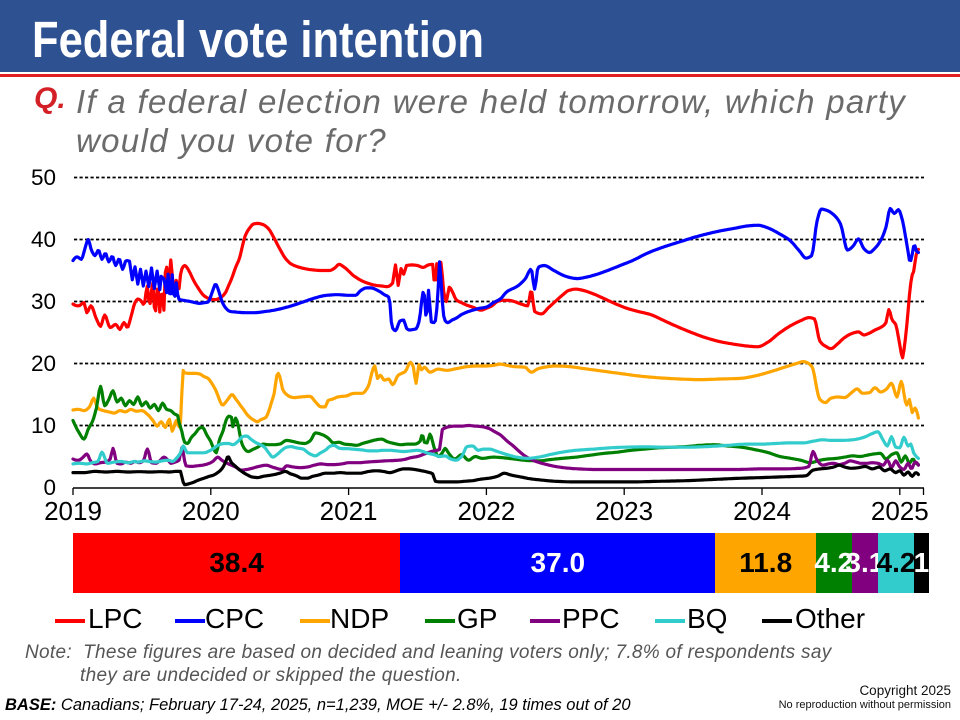 This screenshot has height=720, width=960. I want to click on svg-text: 2019, so click(73, 511).